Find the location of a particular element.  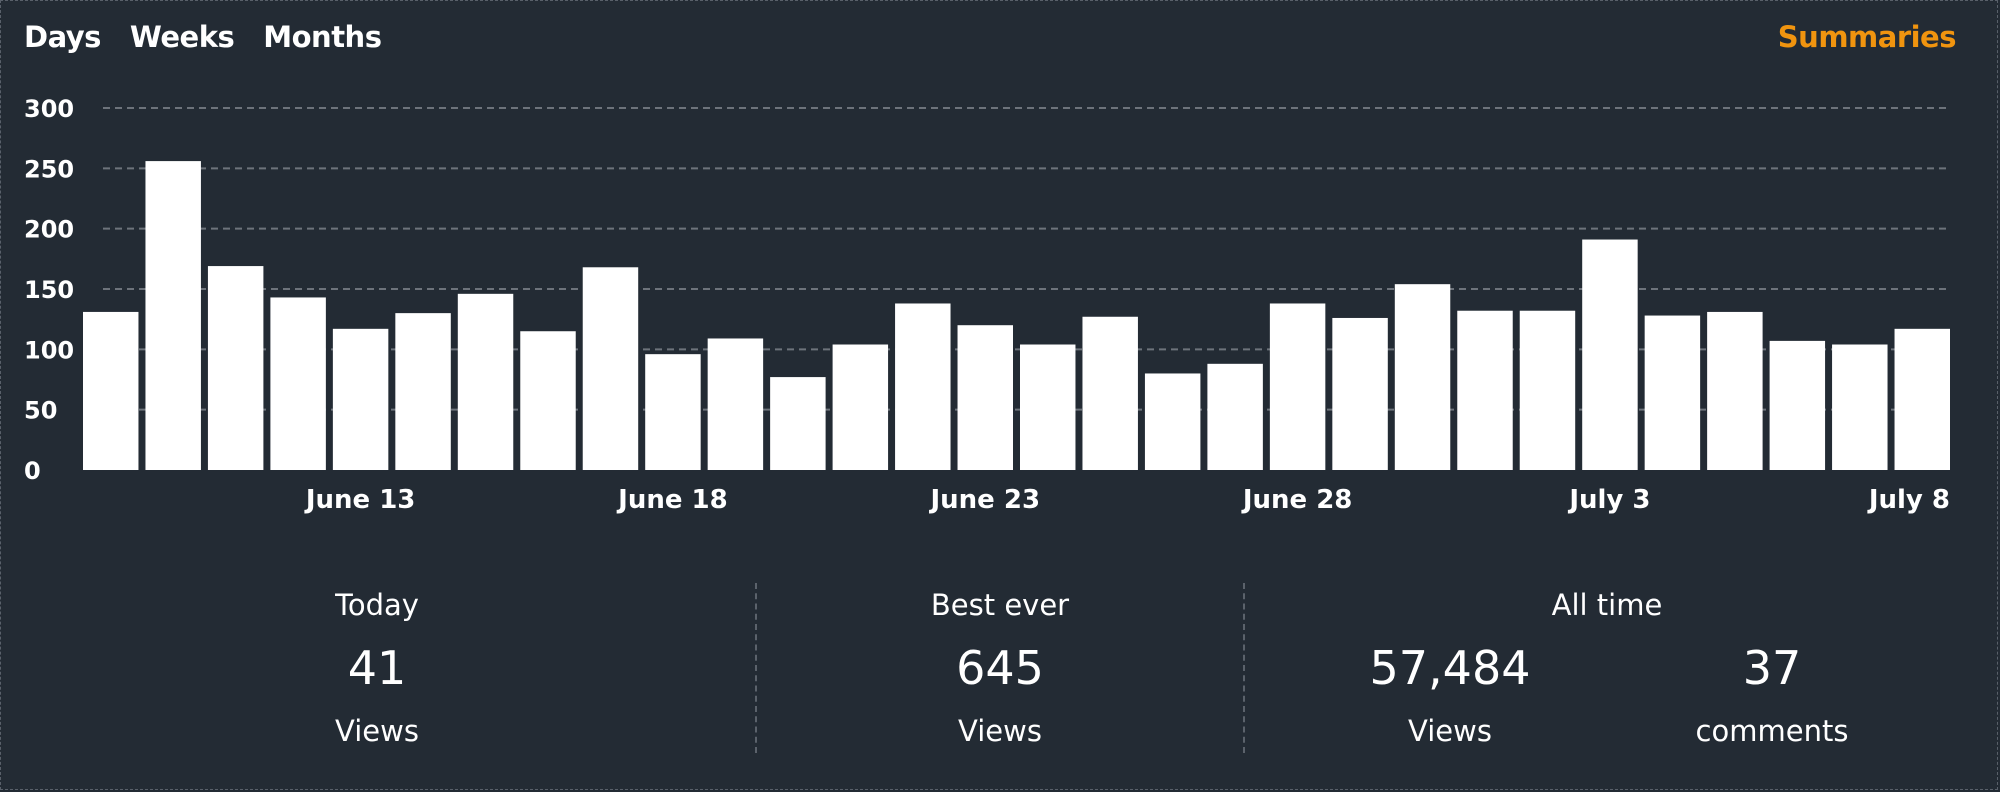

stat-best-unit: Views is located at coordinates (1000, 731).